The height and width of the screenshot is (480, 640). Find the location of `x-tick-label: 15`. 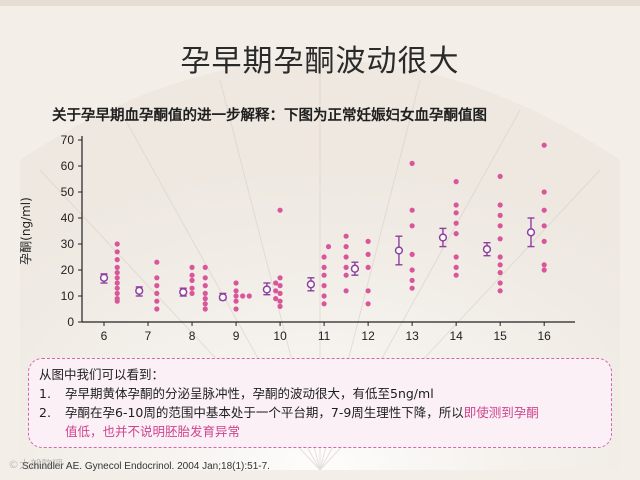

x-tick-label: 15 is located at coordinates (500, 336).